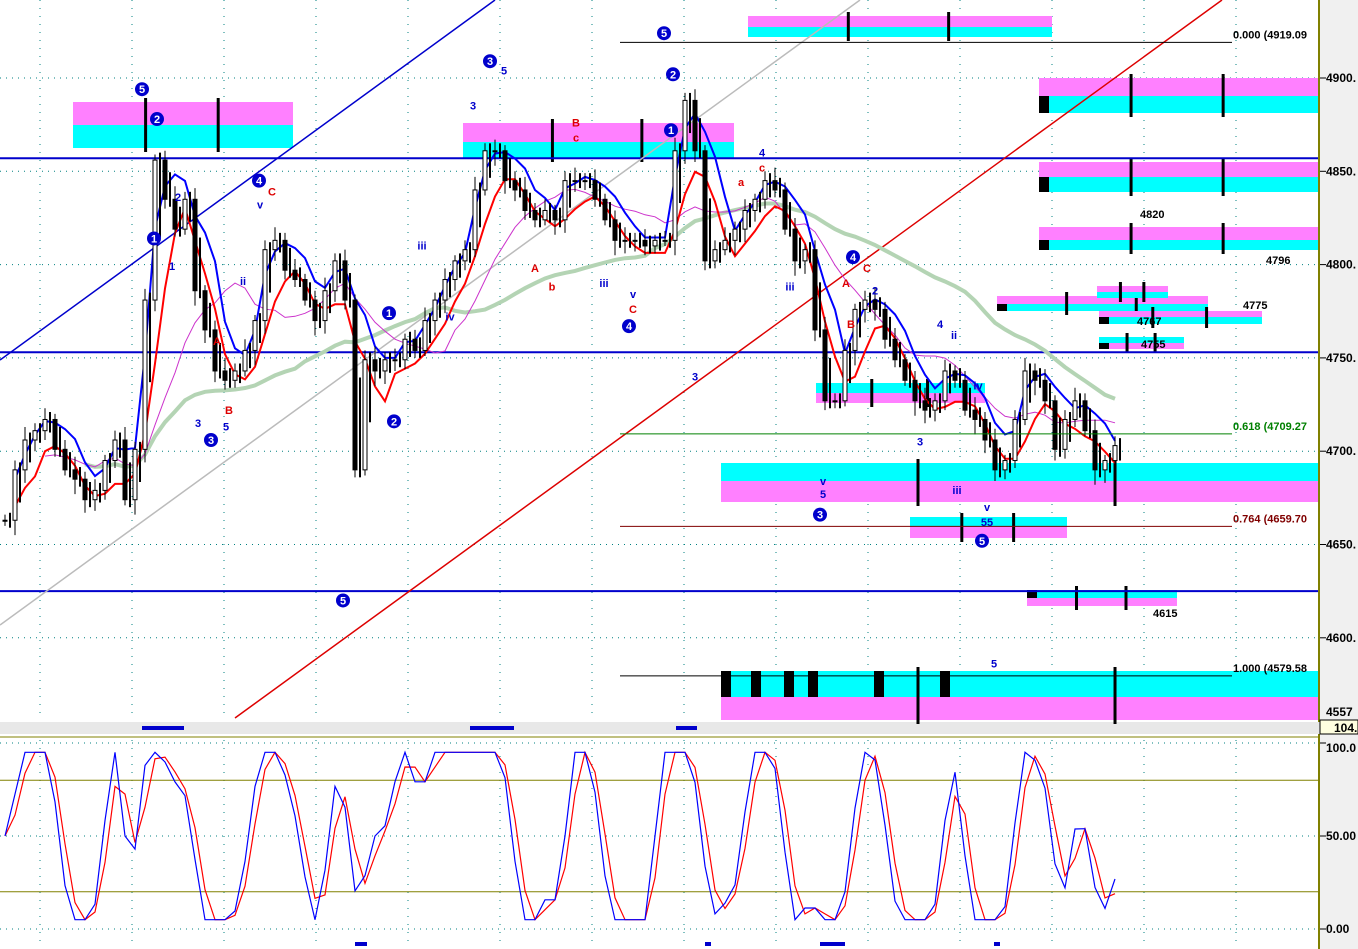  What do you see at coordinates (1341, 451) in the screenshot?
I see `axis-tick-label: 4700.` at bounding box center [1341, 451].